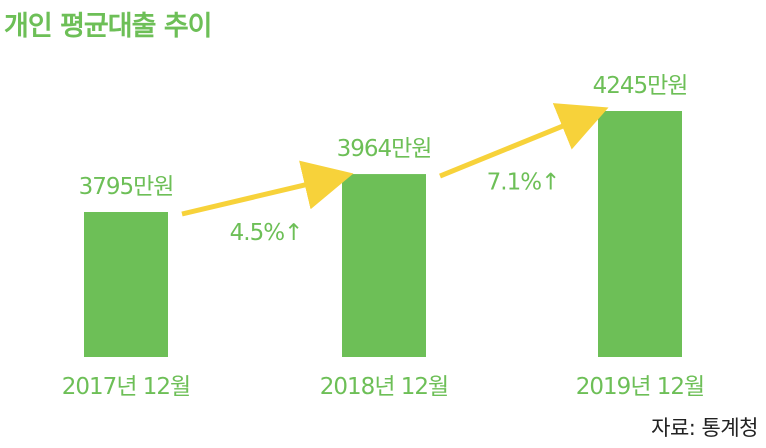 Image resolution: width=766 pixels, height=448 pixels. What do you see at coordinates (126, 387) in the screenshot?
I see `category-label-1: 2017년 12월` at bounding box center [126, 387].